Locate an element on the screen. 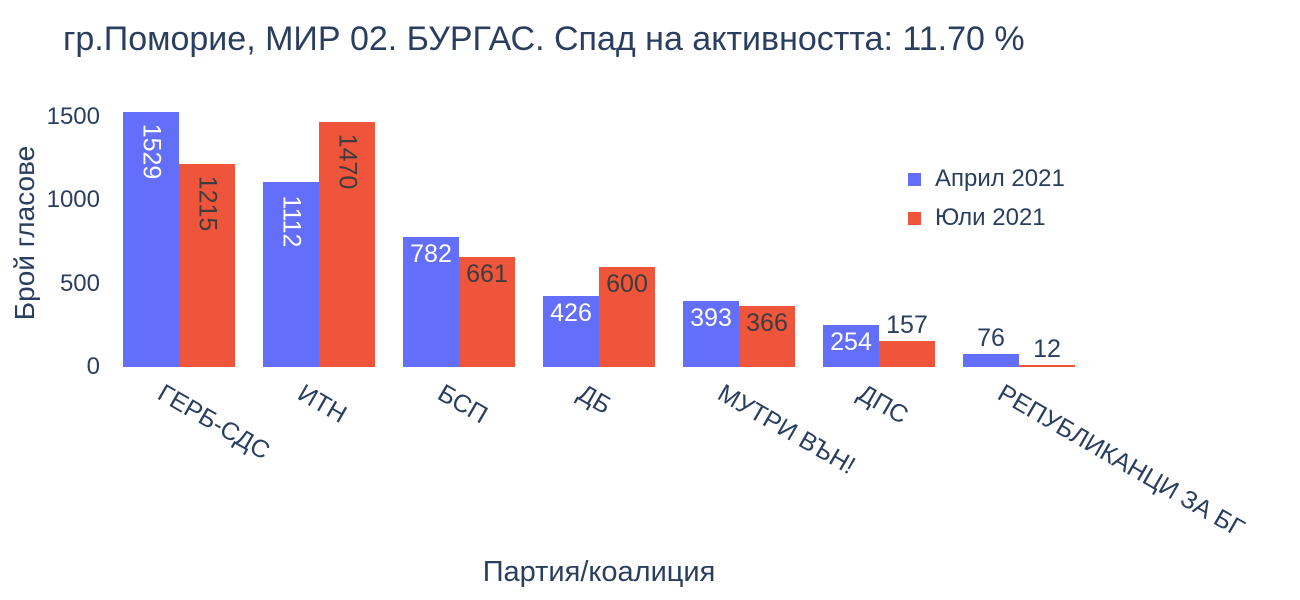 This screenshot has height=600, width=1300. bar-value-label: 76 is located at coordinates (991, 337).